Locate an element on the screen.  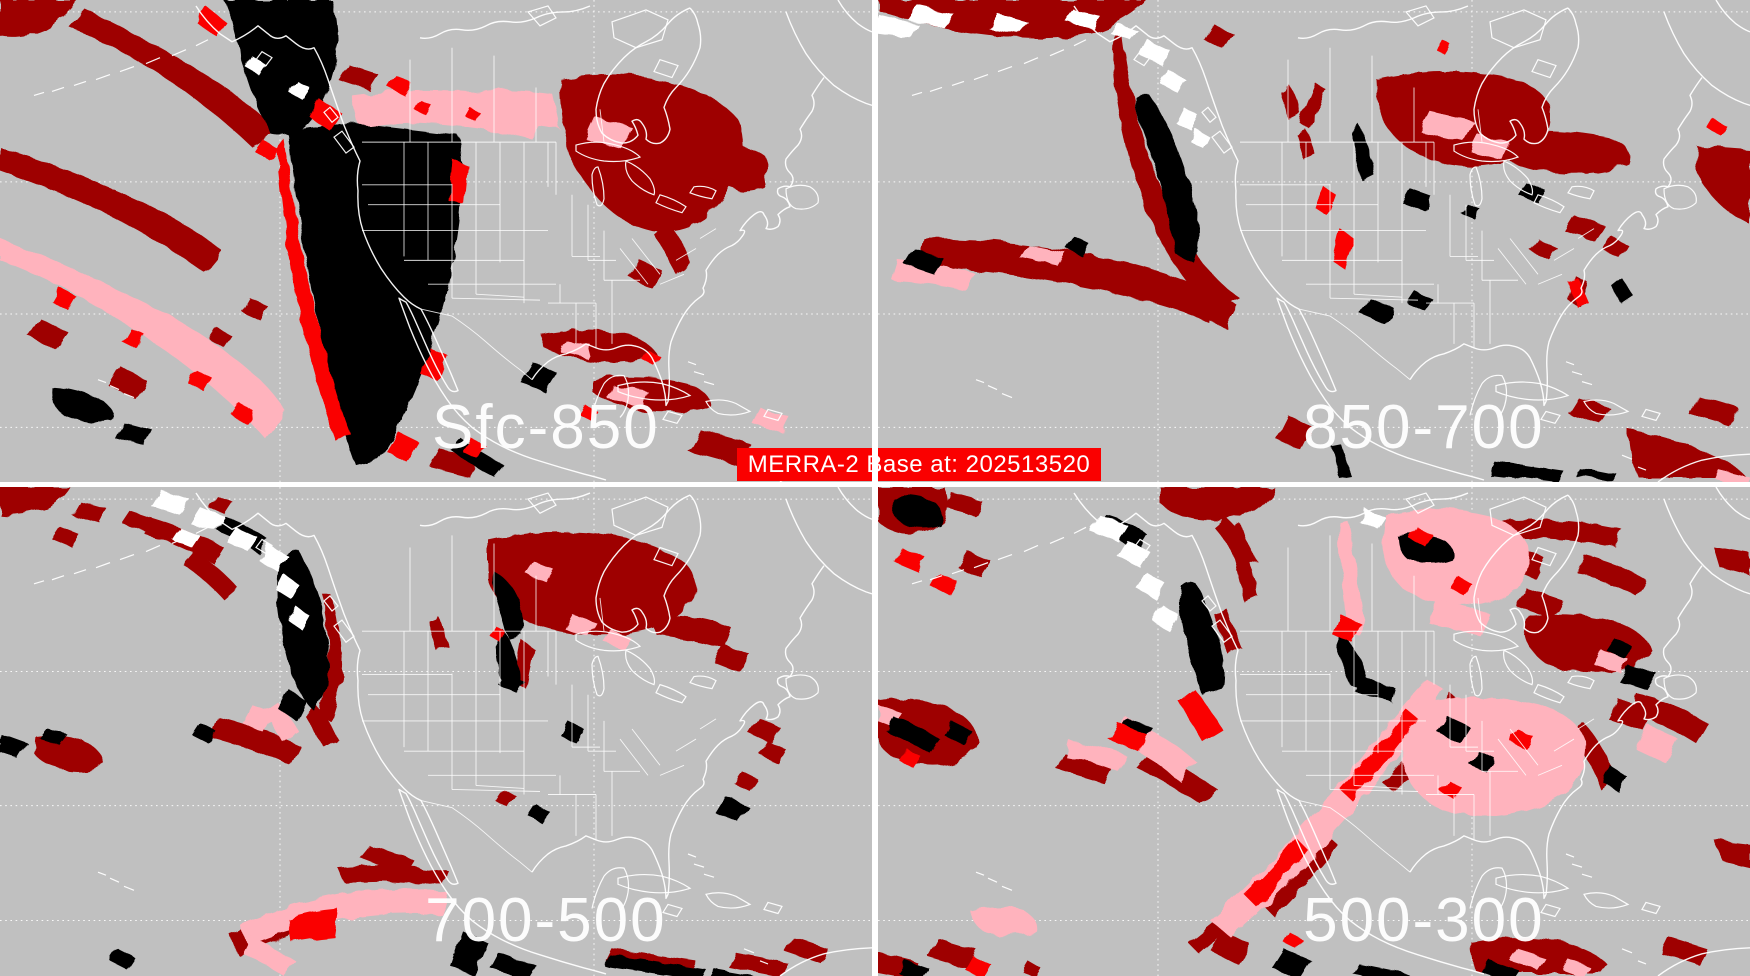
panel-label-500-300: 500-300 is located at coordinates (1424, 921).